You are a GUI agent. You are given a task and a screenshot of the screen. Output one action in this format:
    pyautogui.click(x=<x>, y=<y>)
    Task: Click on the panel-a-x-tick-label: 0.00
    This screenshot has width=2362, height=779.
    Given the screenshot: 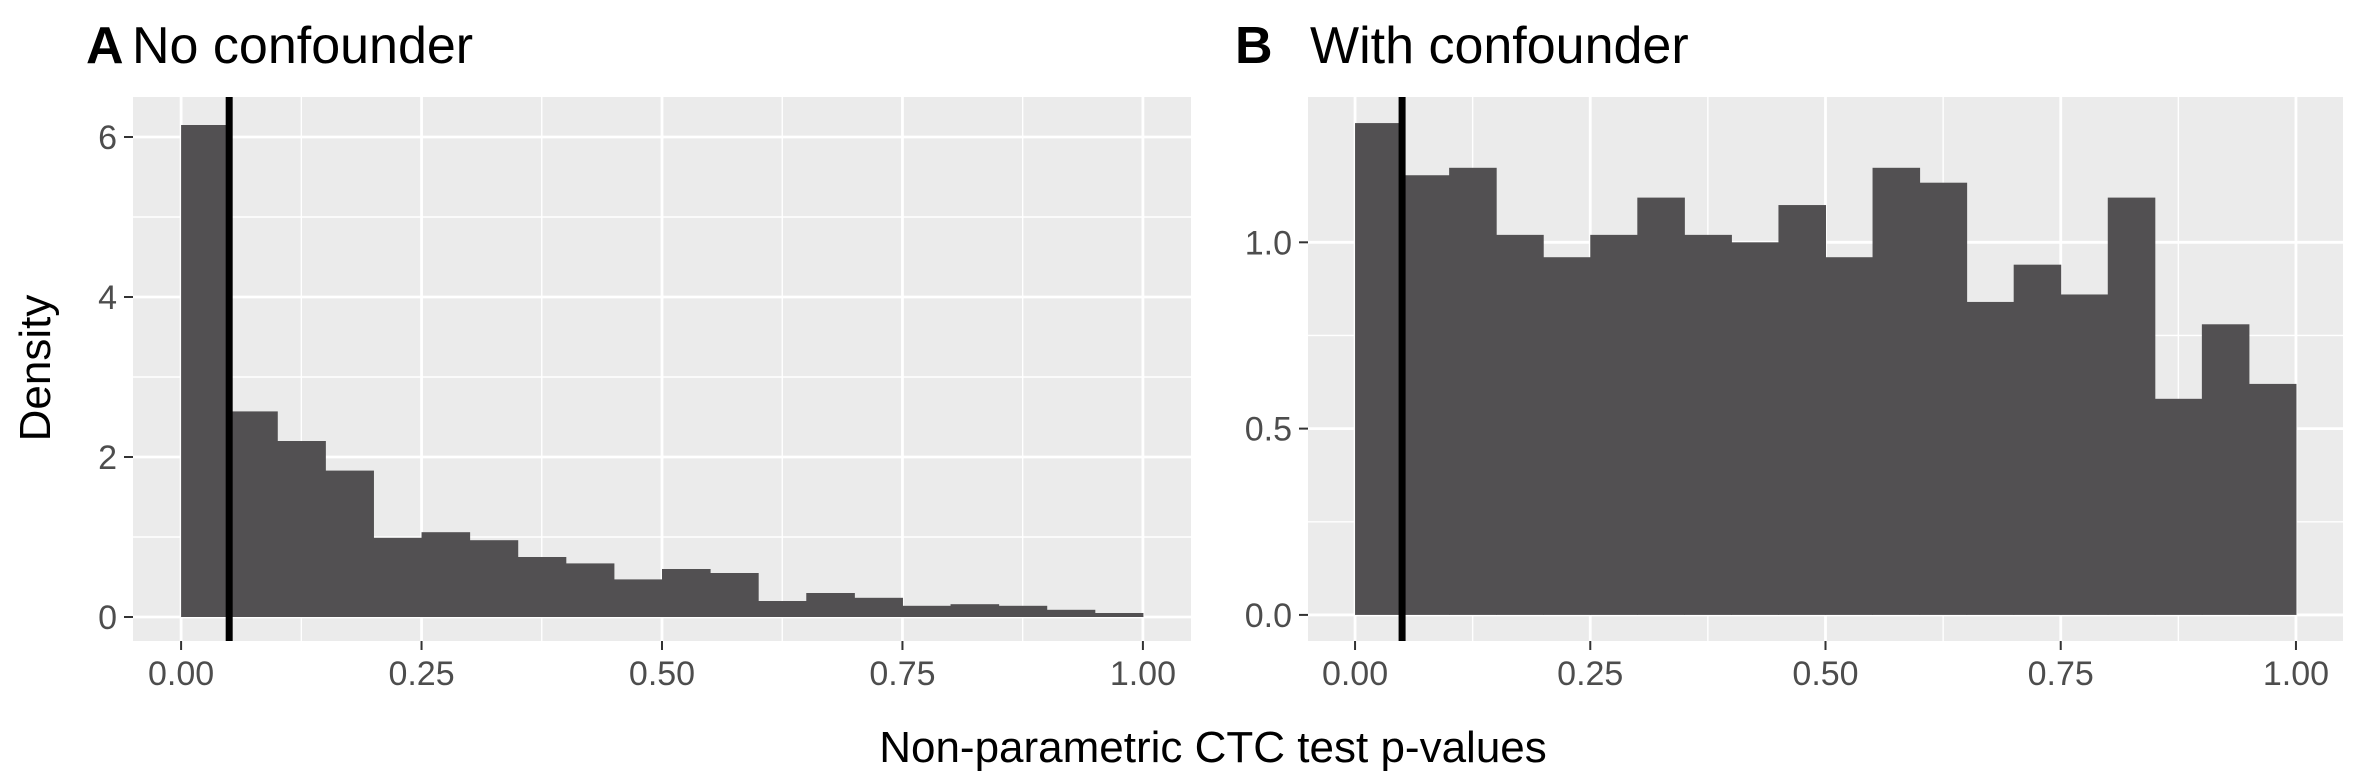 What is the action you would take?
    pyautogui.click(x=181, y=674)
    